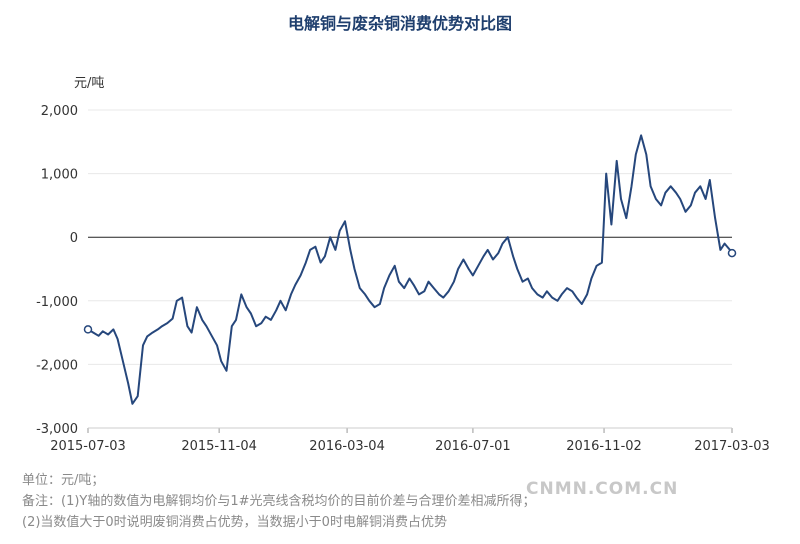 The height and width of the screenshot is (544, 800). Describe the element at coordinates (399, 23) in the screenshot. I see `chart-title: 电解铜与废杂铜消费优势对比图` at that location.